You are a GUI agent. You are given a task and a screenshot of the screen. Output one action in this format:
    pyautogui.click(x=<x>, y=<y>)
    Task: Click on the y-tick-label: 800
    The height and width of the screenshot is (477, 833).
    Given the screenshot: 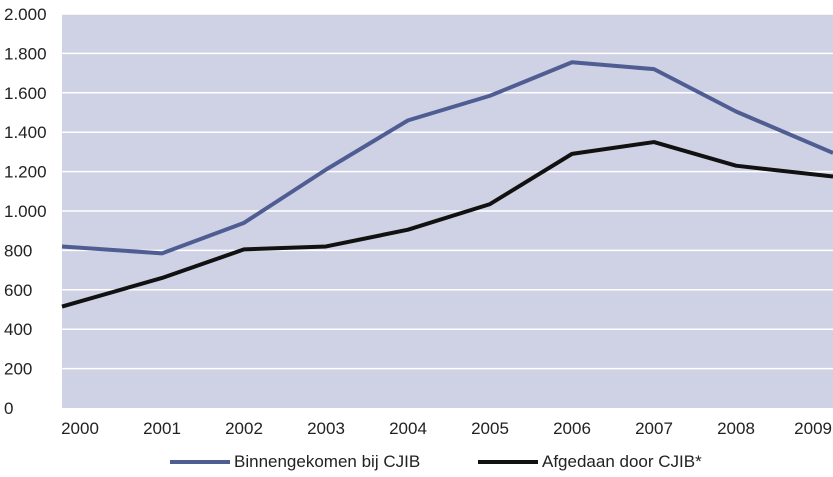 What is the action you would take?
    pyautogui.click(x=18, y=250)
    